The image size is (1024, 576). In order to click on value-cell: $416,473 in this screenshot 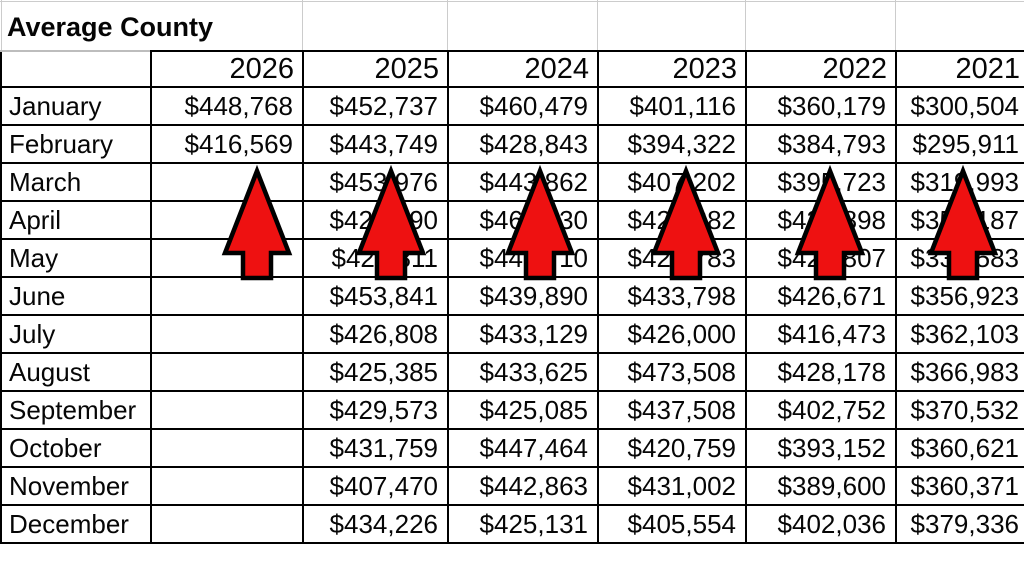, I will do `click(821, 334)`.